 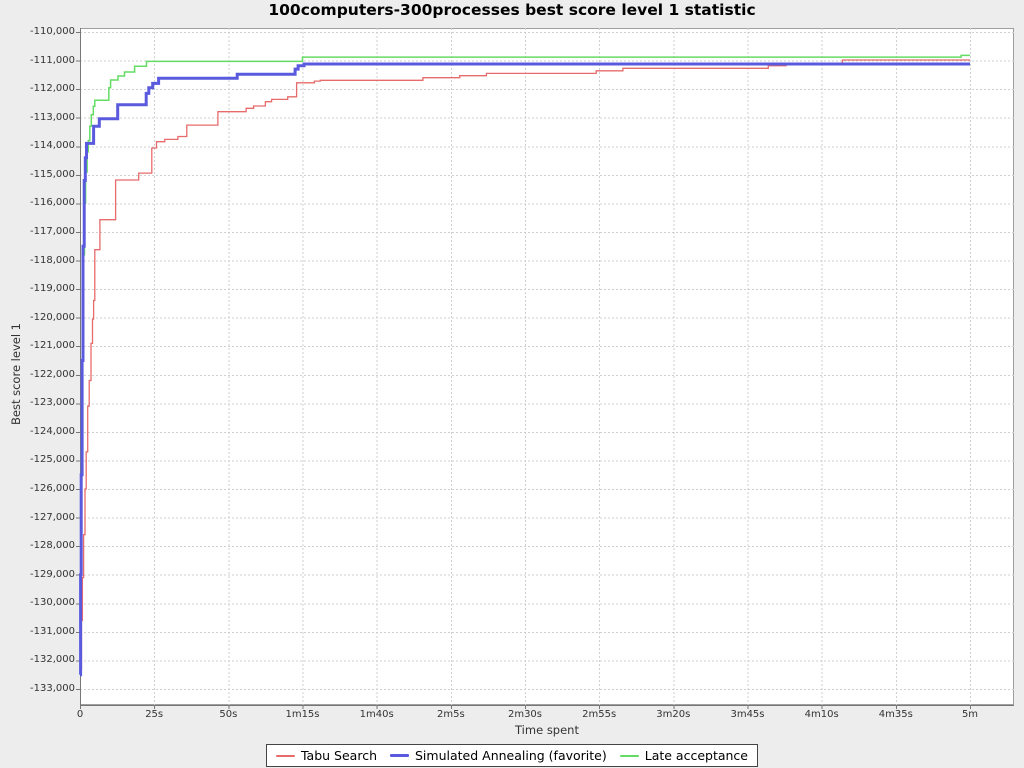 What do you see at coordinates (52, 346) in the screenshot?
I see `y-tick-label: -121,000` at bounding box center [52, 346].